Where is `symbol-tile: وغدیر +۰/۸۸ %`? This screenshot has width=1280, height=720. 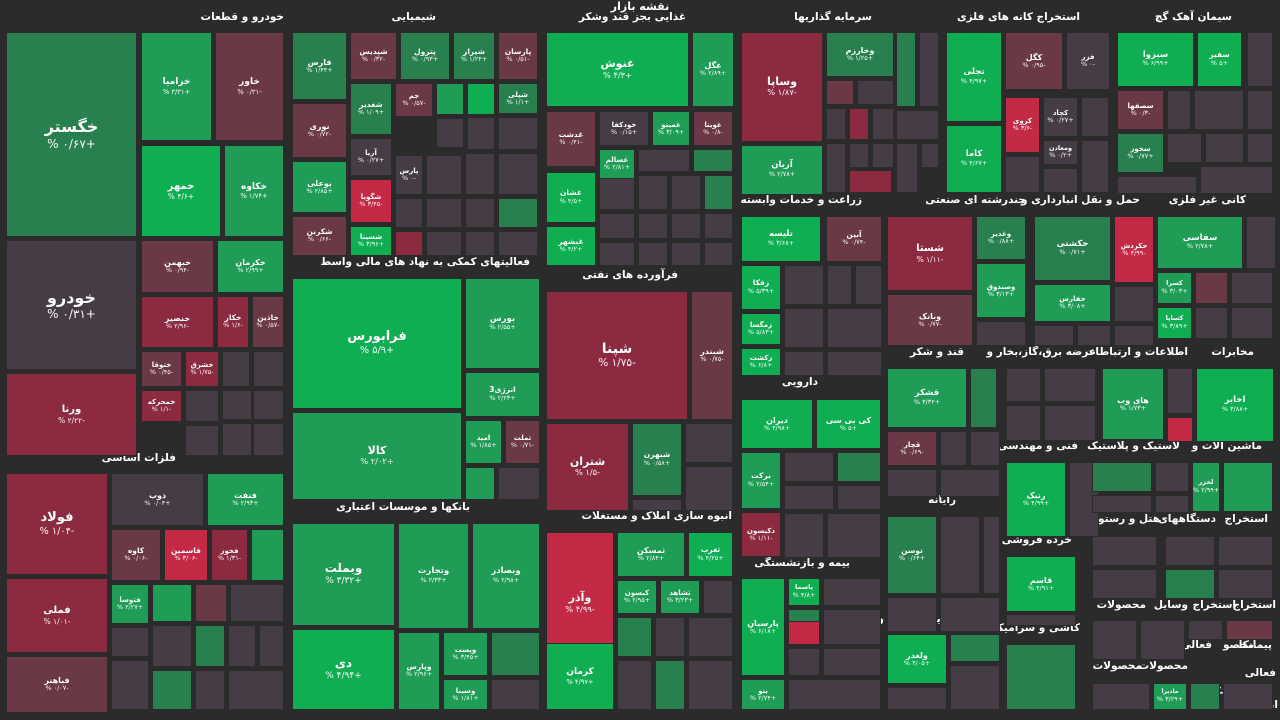
symbol-tile: وغدیر +۰/۸۸ % is located at coordinates (1001, 238).